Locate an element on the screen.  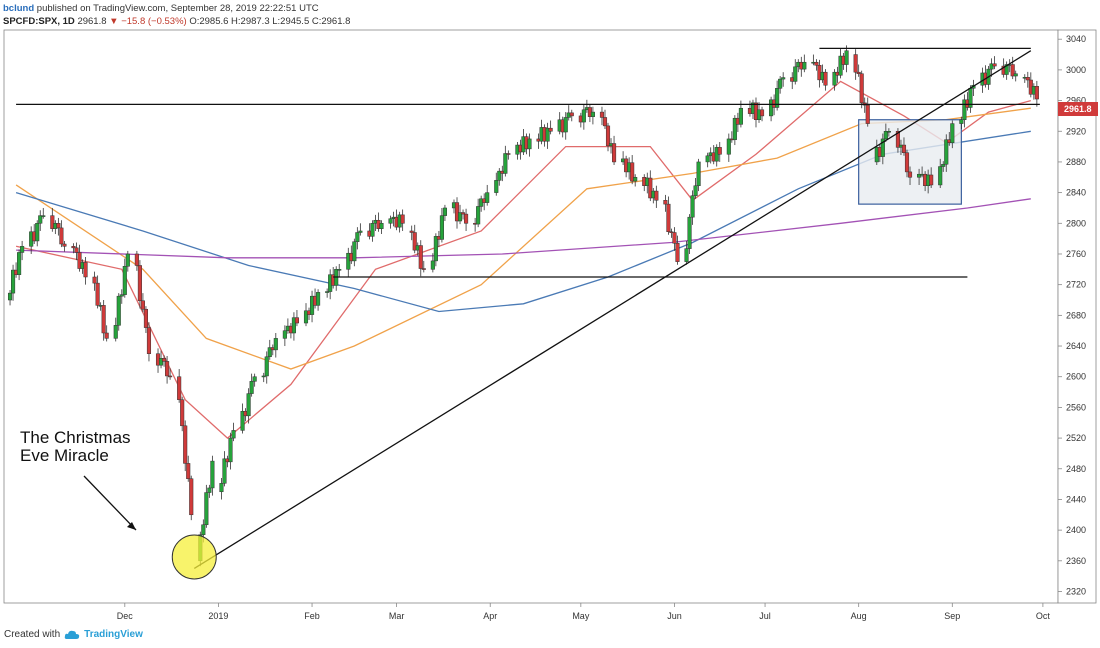
price-change: −15.8 (−0.53%) is located at coordinates (154, 21).